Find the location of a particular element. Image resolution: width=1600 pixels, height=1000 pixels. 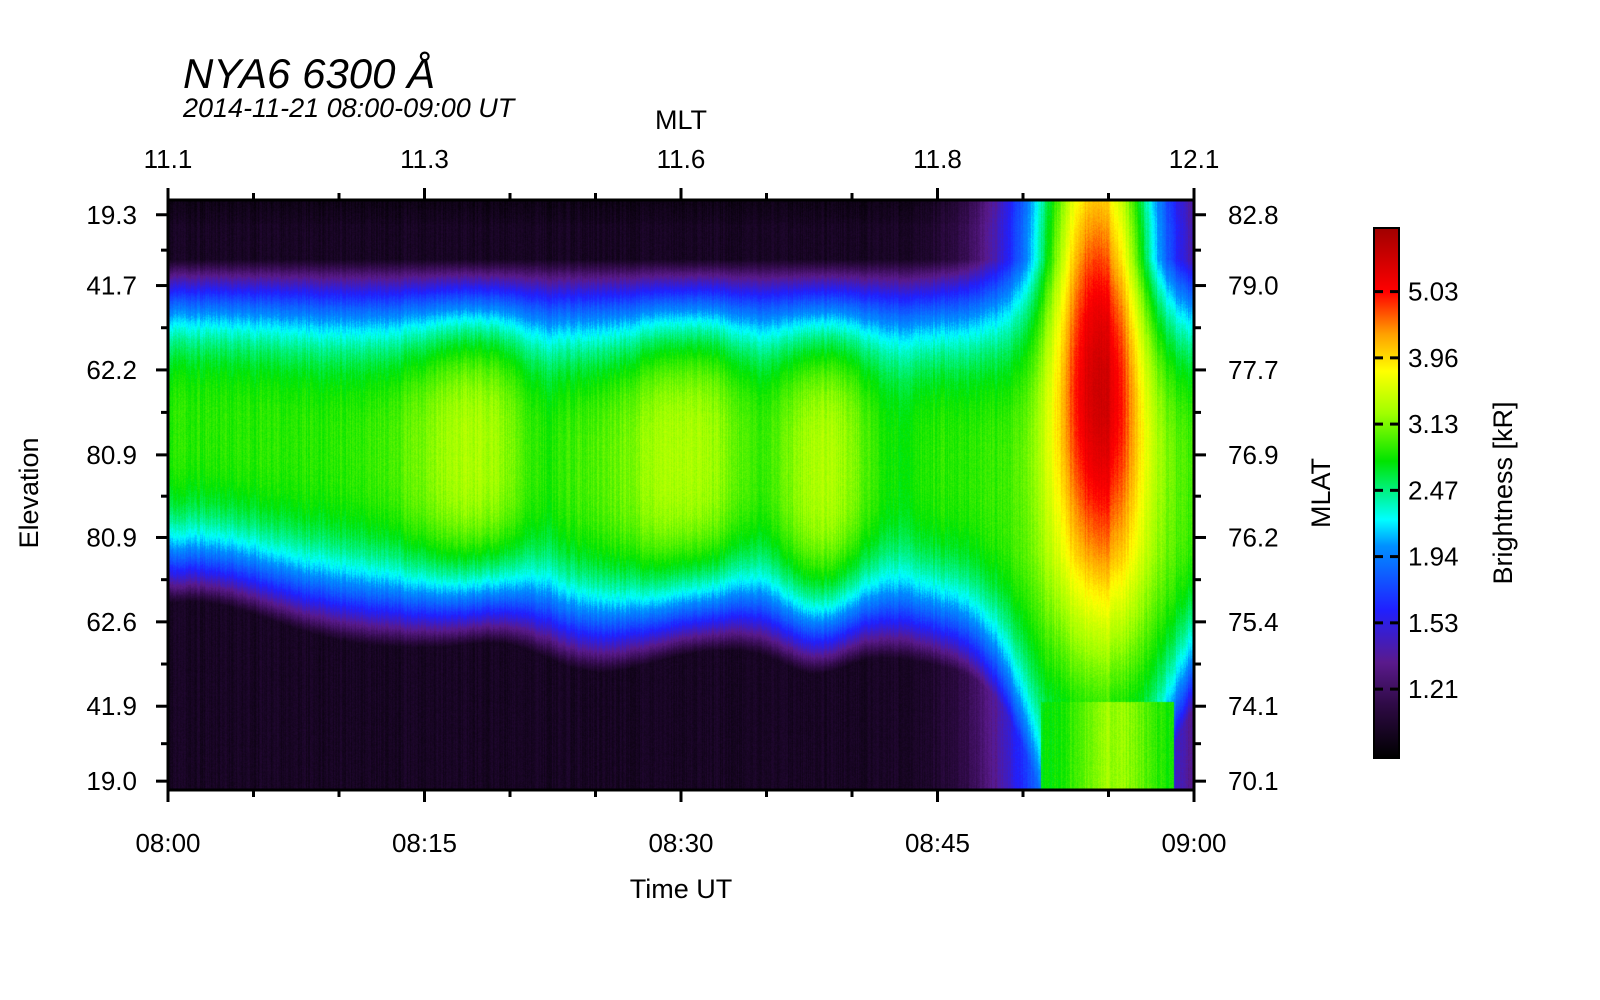

x-tick-label: 08:30 is located at coordinates (680, 843).